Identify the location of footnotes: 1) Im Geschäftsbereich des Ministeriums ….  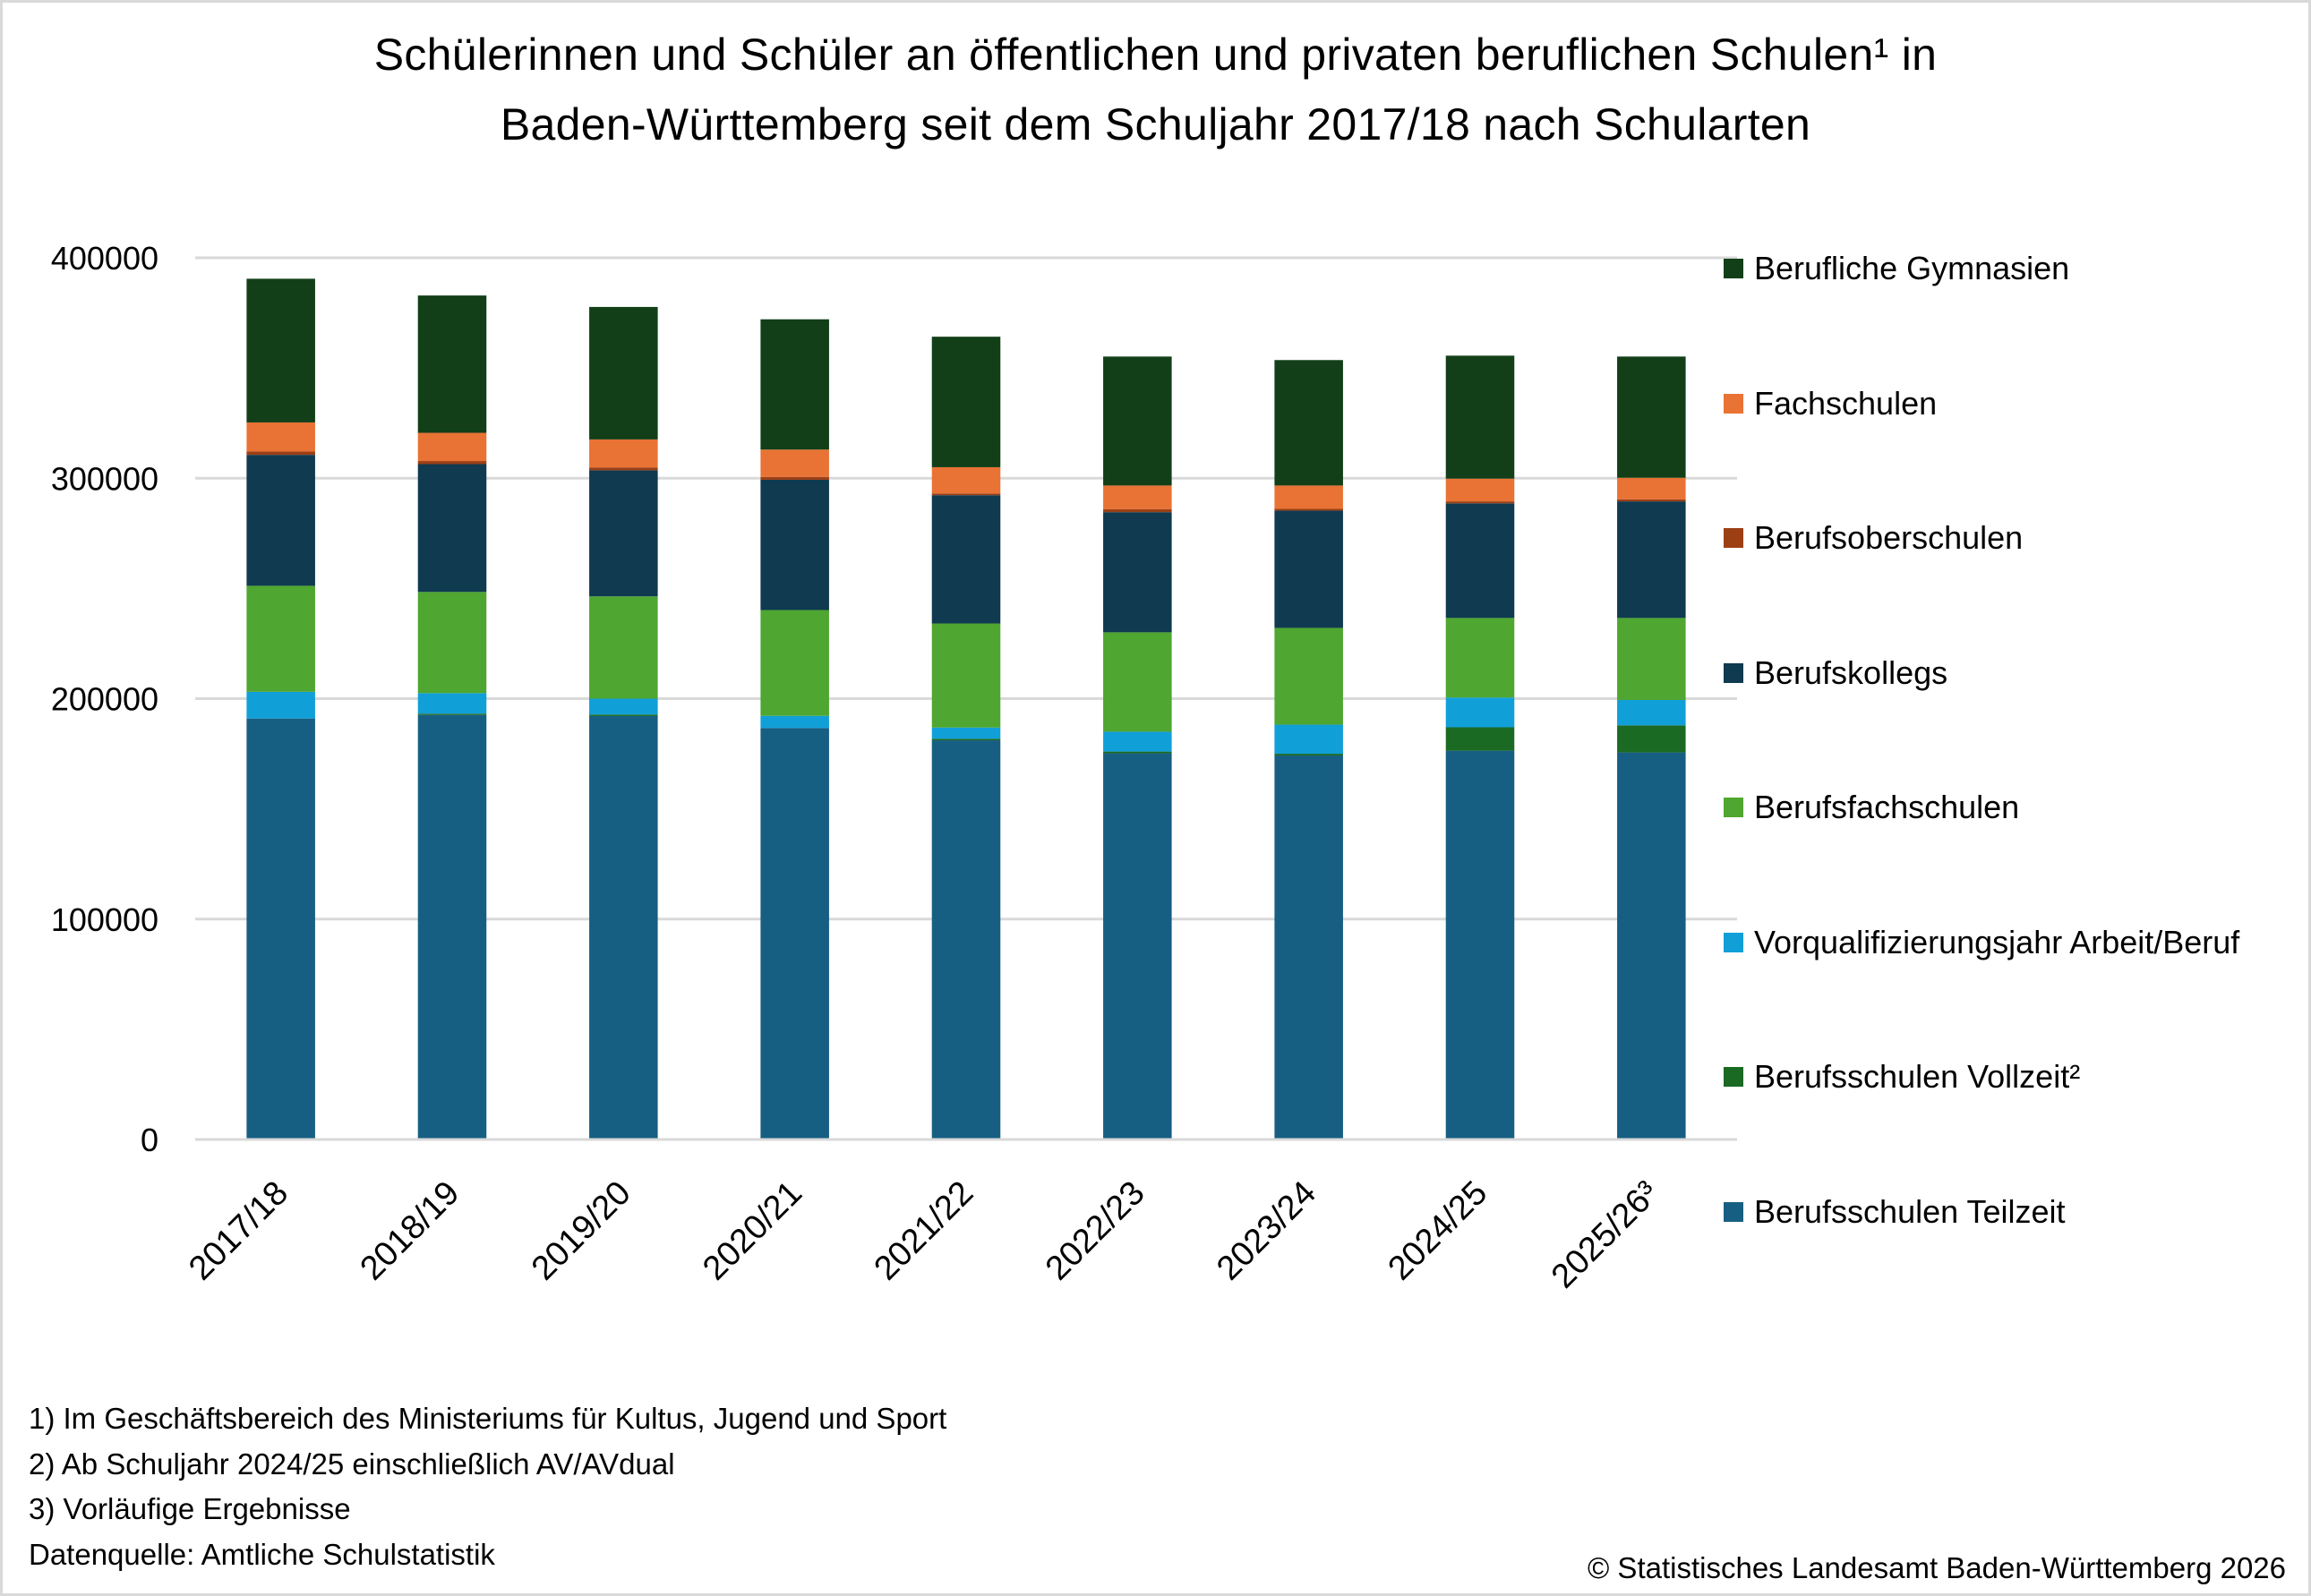
(487, 1486).